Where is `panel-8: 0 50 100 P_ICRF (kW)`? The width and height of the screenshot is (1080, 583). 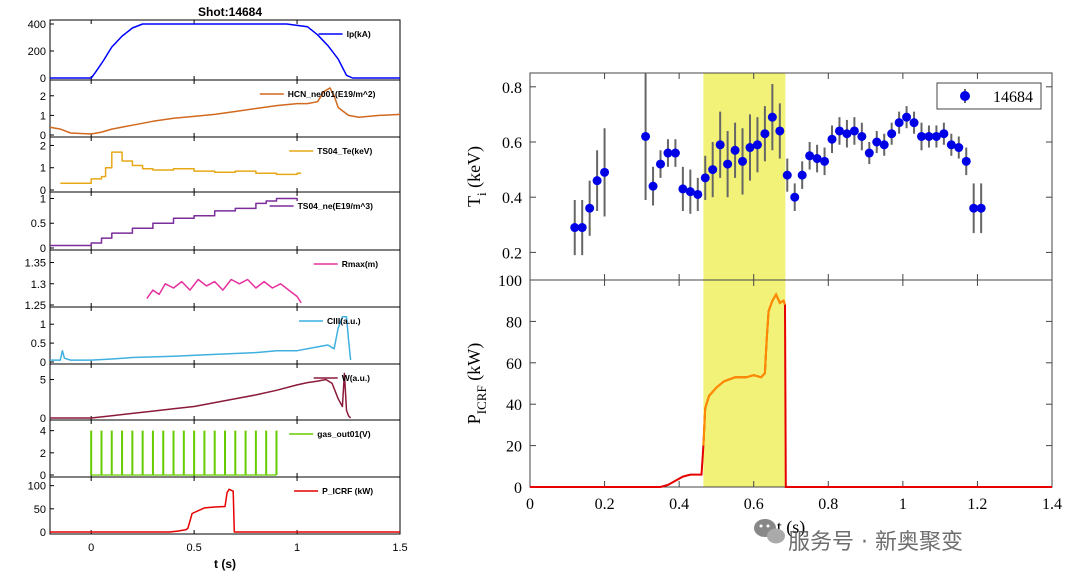 panel-8: 0 50 100 P_ICRF (kW) is located at coordinates (214, 507).